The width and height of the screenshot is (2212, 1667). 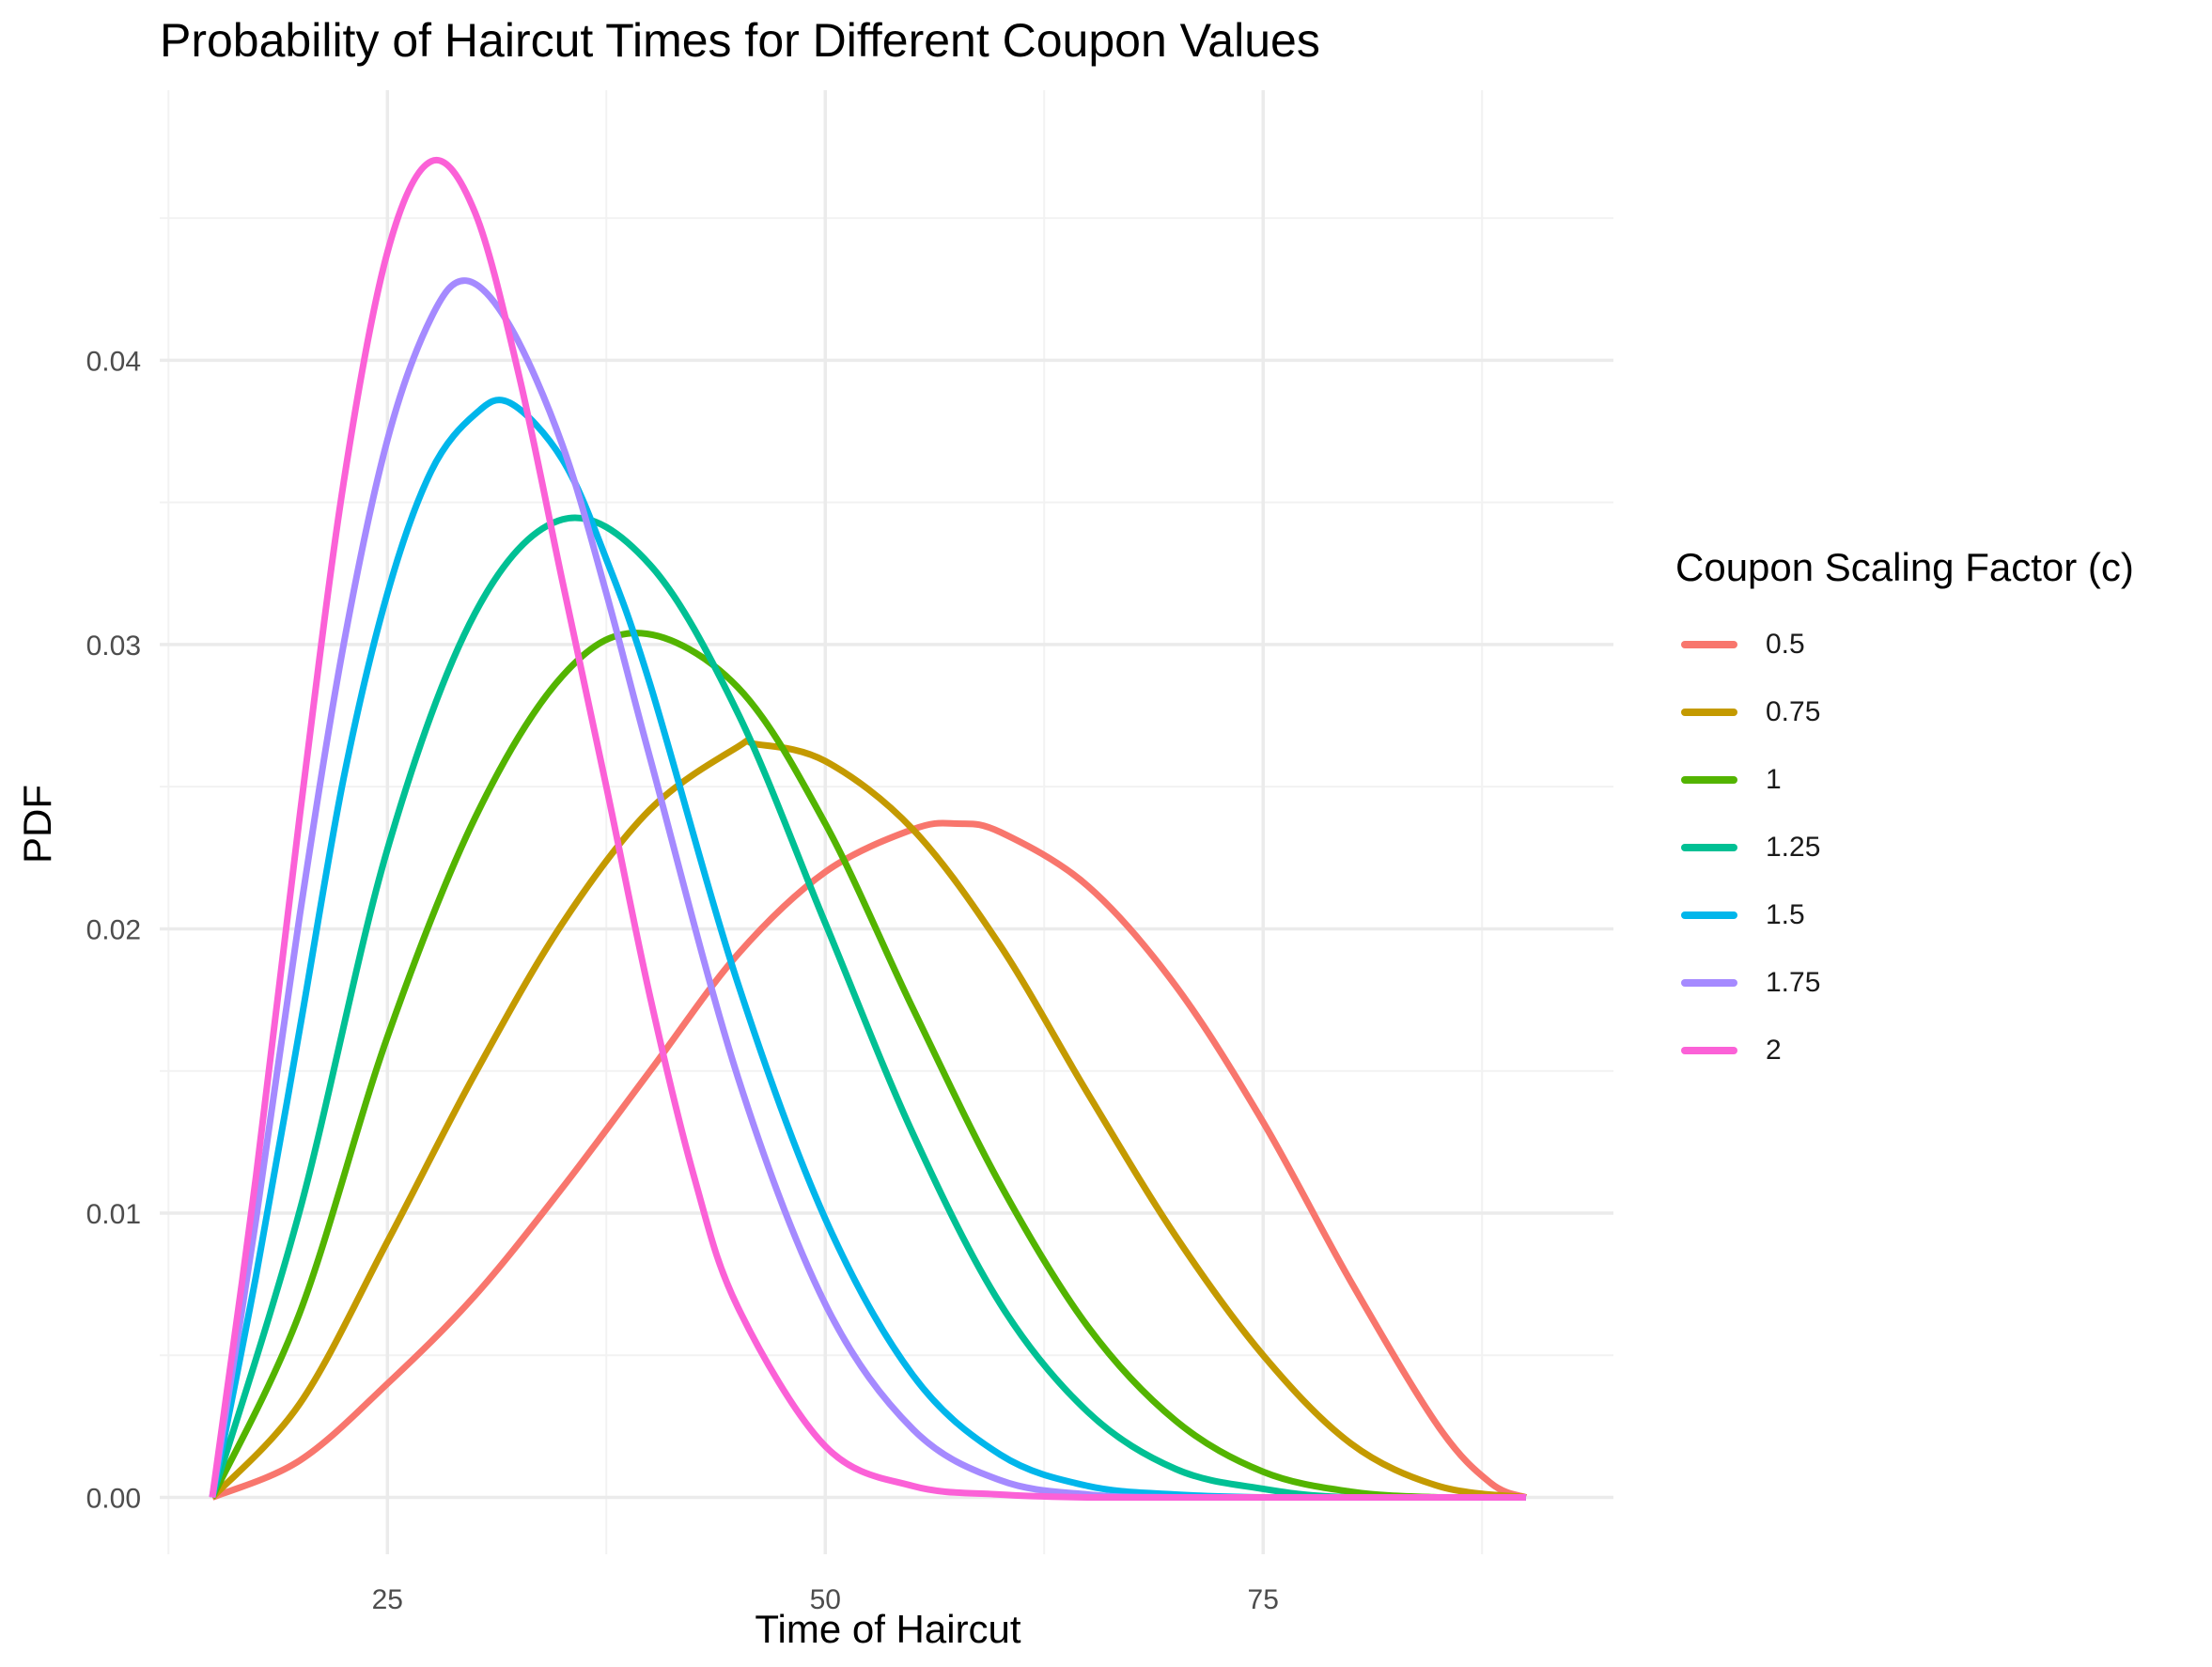 I want to click on legend-item: 0.5, so click(x=1904, y=644).